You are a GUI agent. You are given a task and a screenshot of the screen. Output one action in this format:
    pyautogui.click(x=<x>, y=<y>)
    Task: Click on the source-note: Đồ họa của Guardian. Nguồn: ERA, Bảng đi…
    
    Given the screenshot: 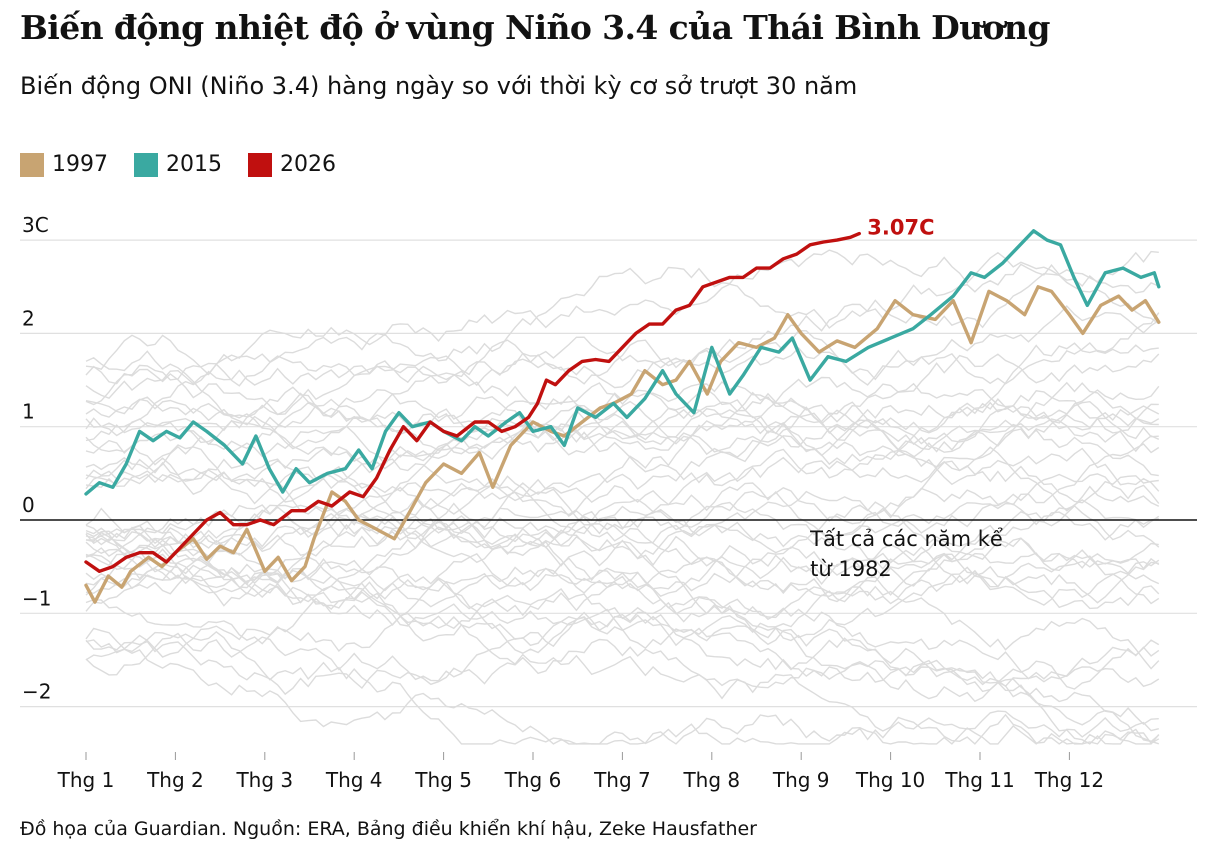 What is the action you would take?
    pyautogui.click(x=388, y=829)
    